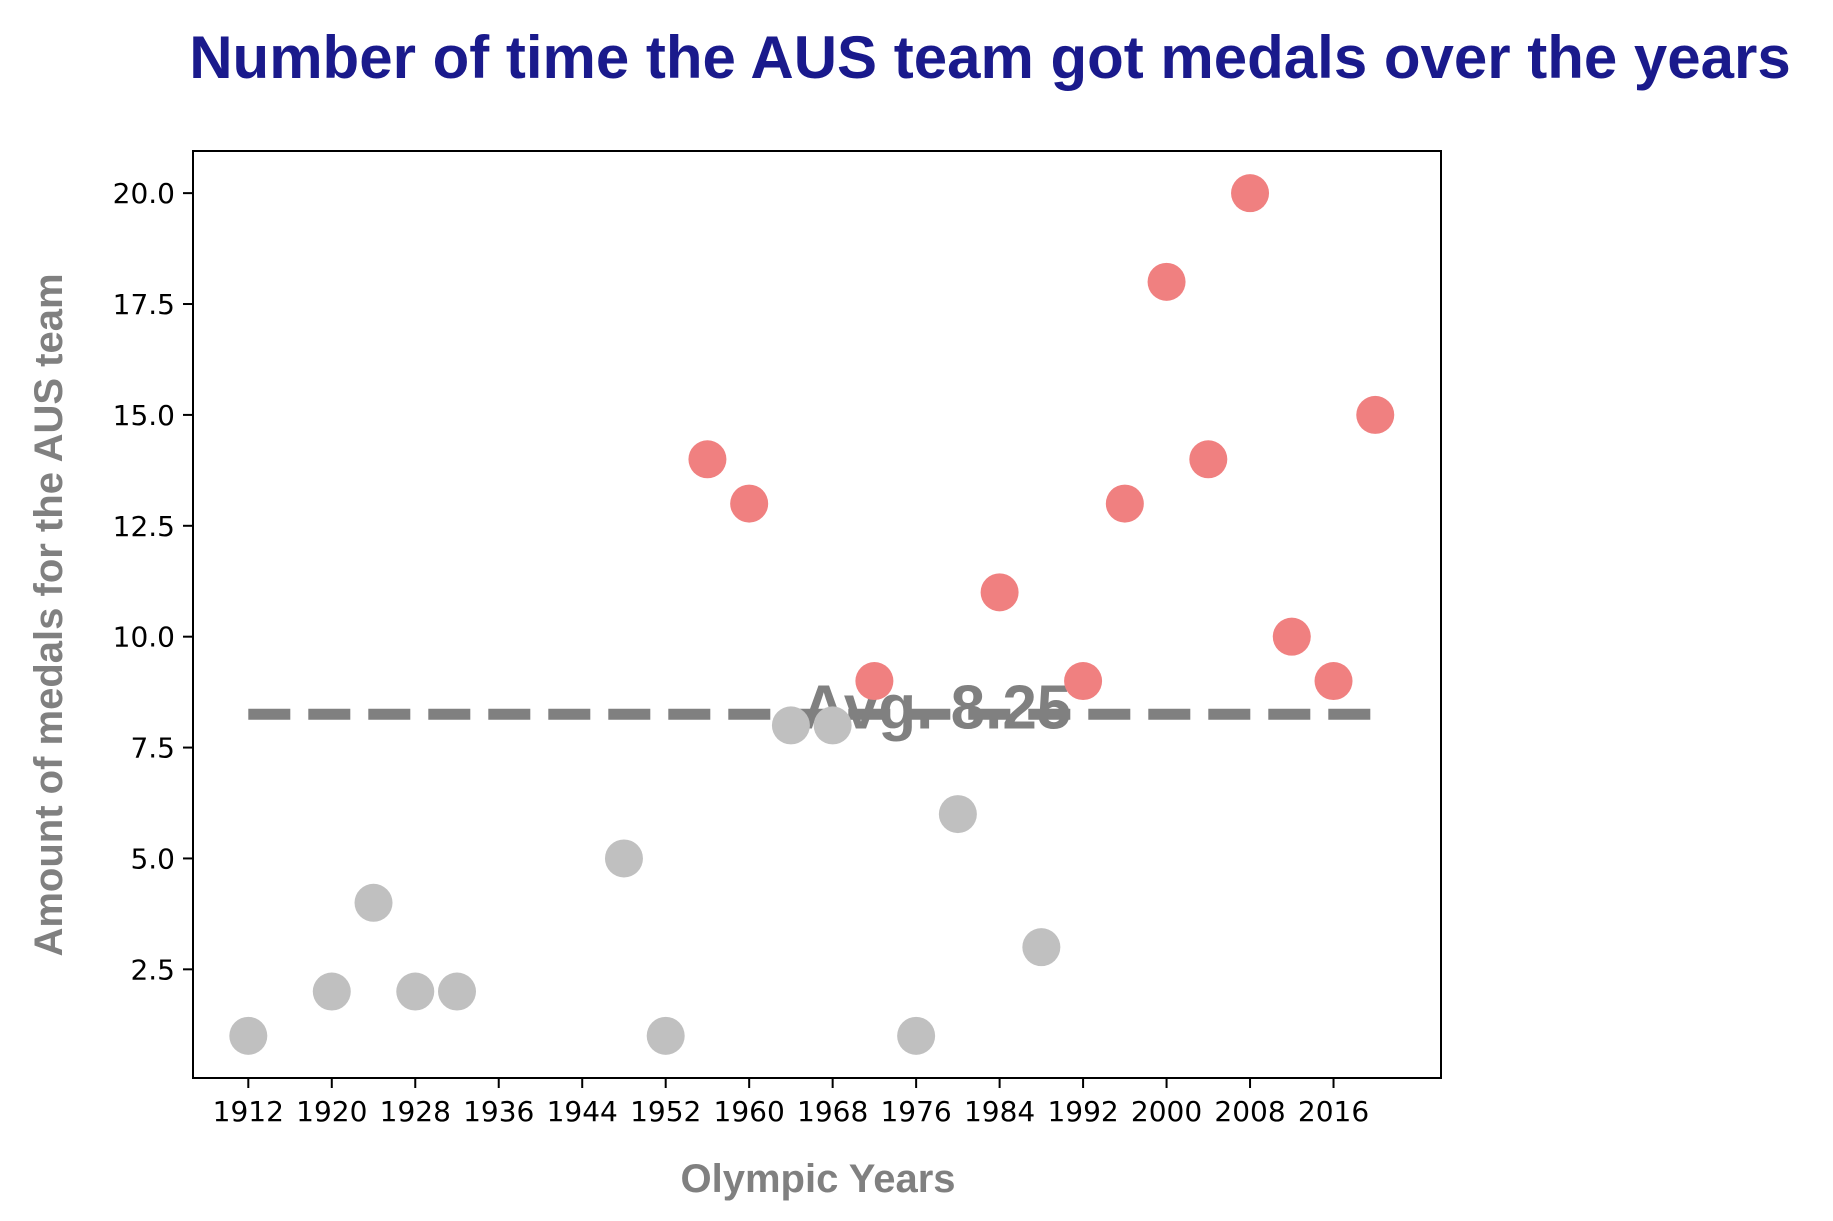 The width and height of the screenshot is (1833, 1221). What do you see at coordinates (832, 1111) in the screenshot?
I see `x-tick-label: 1968` at bounding box center [832, 1111].